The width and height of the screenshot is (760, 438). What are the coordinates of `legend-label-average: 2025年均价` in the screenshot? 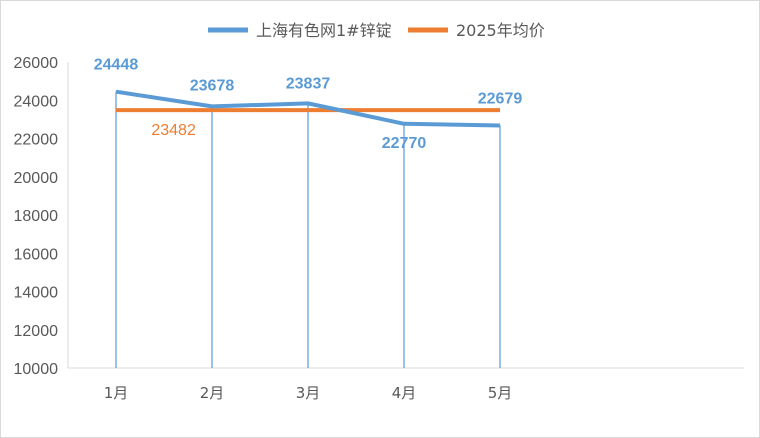 It's located at (500, 30).